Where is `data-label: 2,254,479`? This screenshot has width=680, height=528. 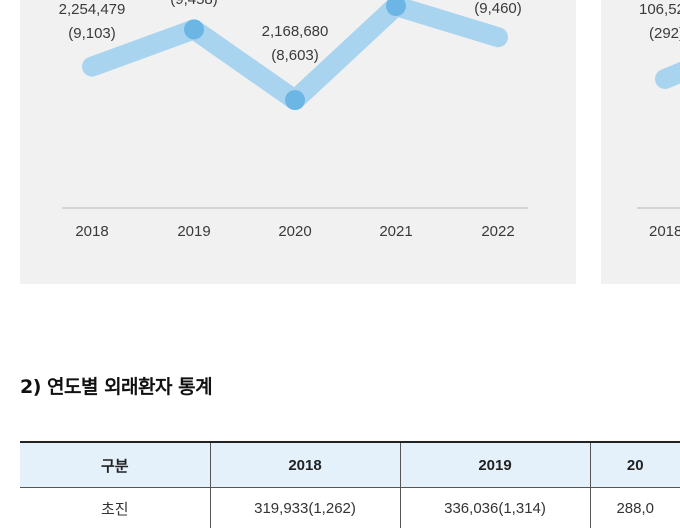 data-label: 2,254,479 is located at coordinates (92, 9).